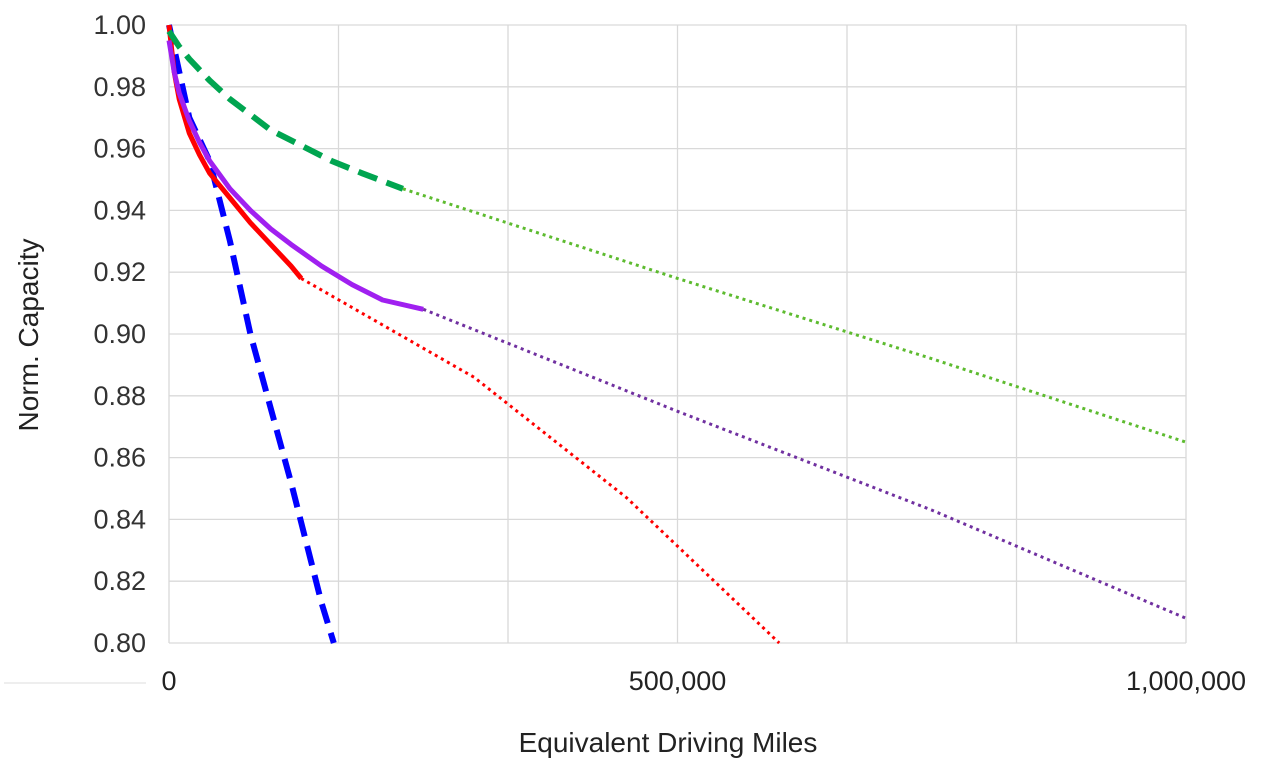 Image resolution: width=1268 pixels, height=761 pixels. I want to click on y-axis-label: Norm. Capacity, so click(28, 335).